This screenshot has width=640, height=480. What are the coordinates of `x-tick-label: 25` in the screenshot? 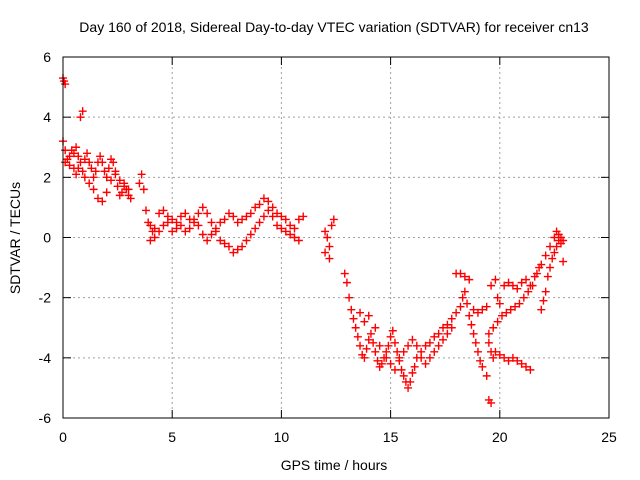 It's located at (609, 437).